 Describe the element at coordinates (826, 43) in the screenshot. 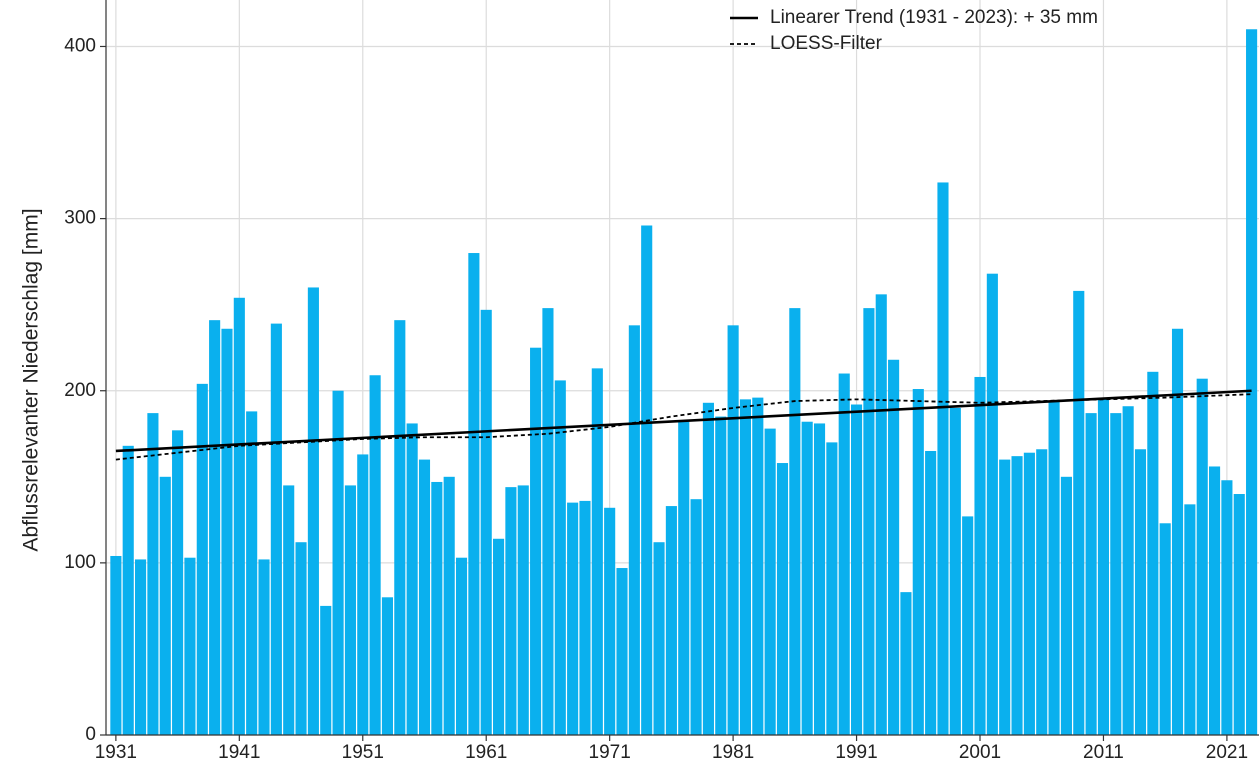

I see `legend-label: LOESS-Filter` at that location.